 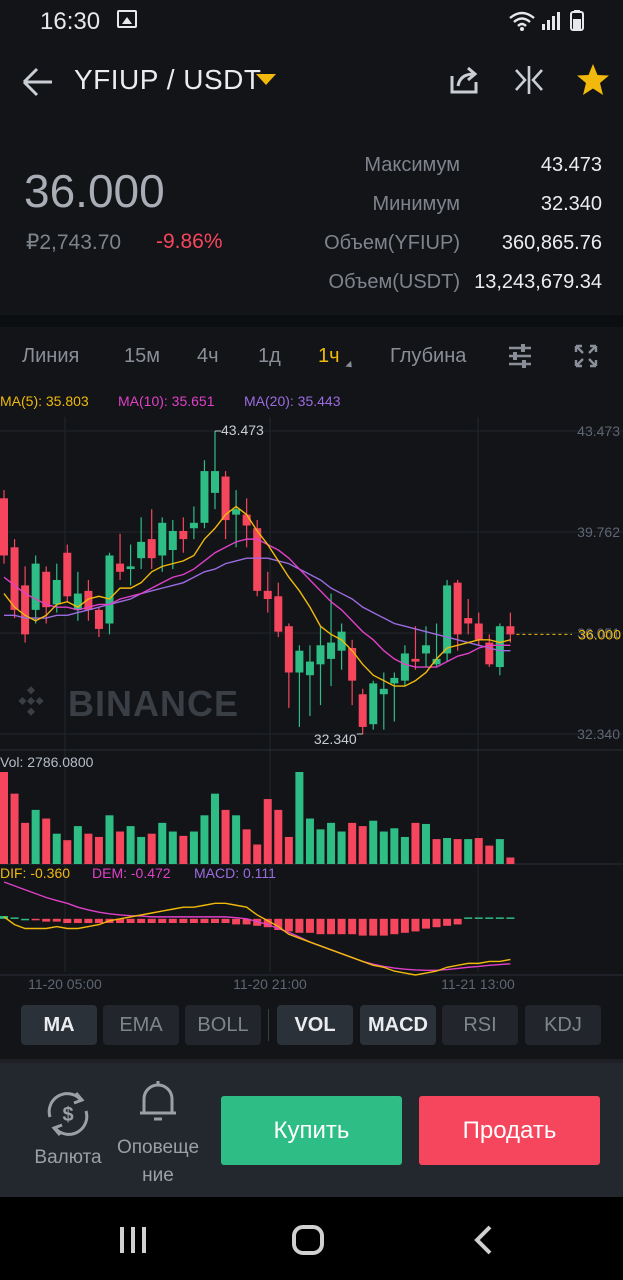 I want to click on currency-button: $ Валюта, so click(x=68, y=1130).